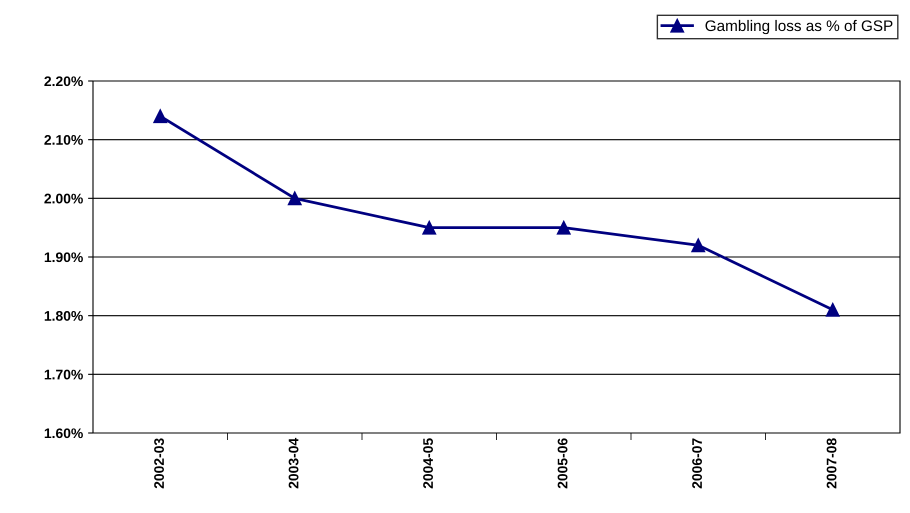  Describe the element at coordinates (63, 433) in the screenshot. I see `y-tick-label: 1.60%` at that location.